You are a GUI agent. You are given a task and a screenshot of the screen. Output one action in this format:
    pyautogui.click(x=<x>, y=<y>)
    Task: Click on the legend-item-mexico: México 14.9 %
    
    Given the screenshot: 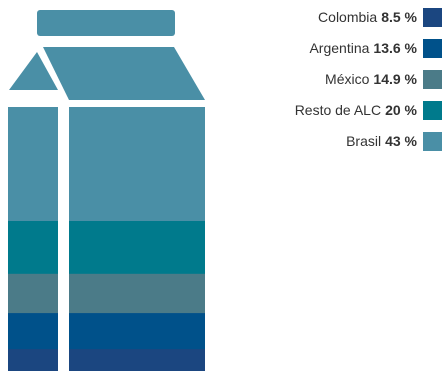 What is the action you would take?
    pyautogui.click(x=327, y=79)
    